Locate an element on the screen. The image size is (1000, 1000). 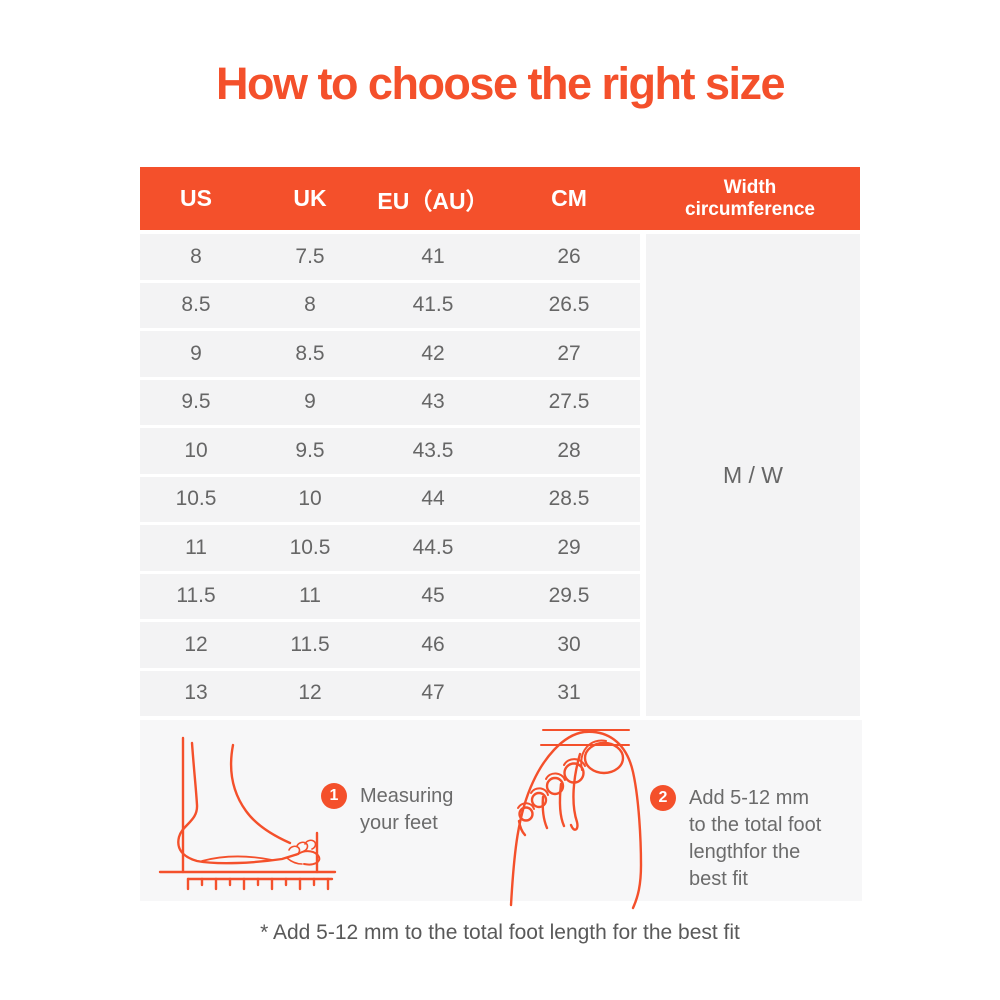
table-cell: 27.5 is located at coordinates (569, 402).